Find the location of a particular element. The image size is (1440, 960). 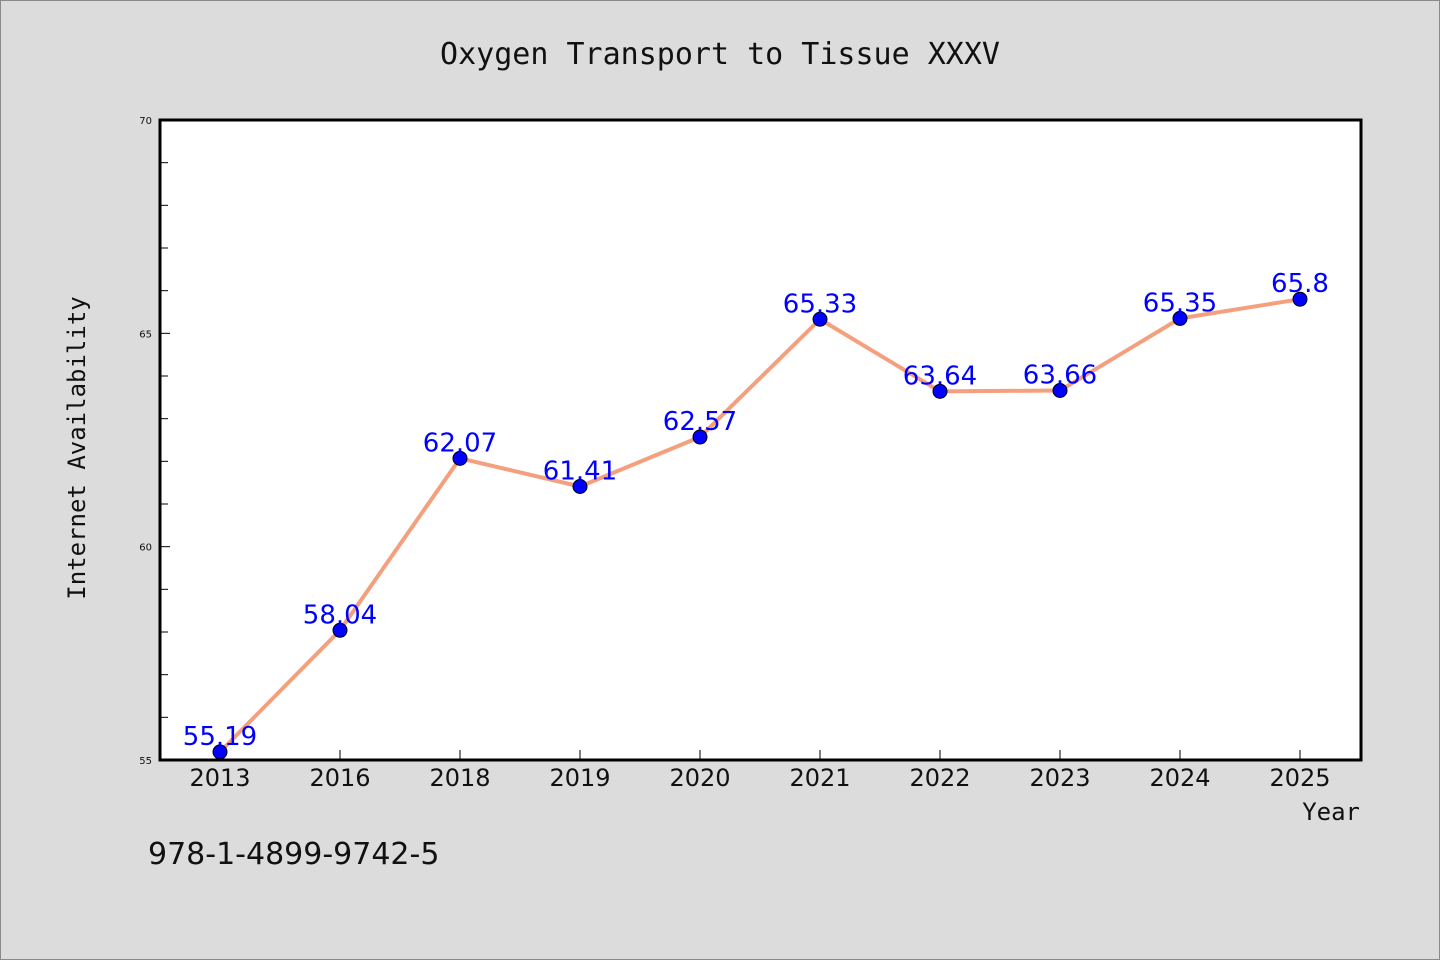

x-tick-label: 2024 is located at coordinates (1179, 778).